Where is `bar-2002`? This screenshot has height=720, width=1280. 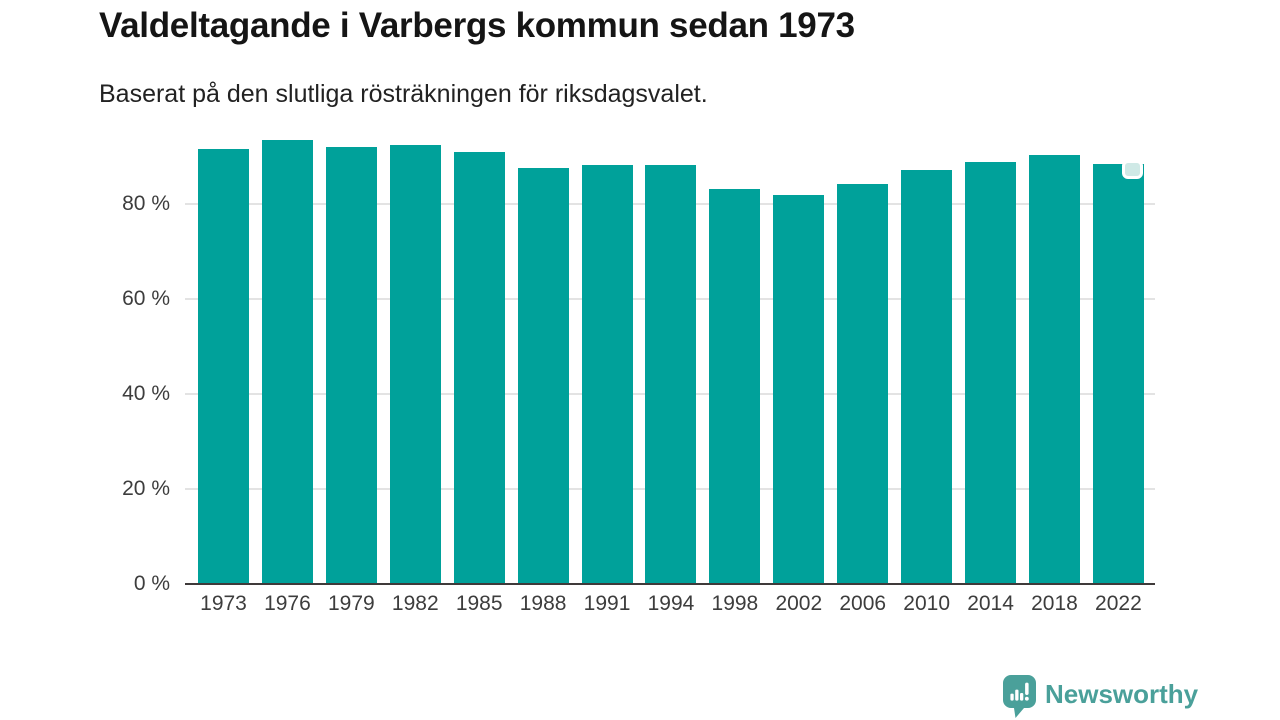
bar-2002 is located at coordinates (799, 389).